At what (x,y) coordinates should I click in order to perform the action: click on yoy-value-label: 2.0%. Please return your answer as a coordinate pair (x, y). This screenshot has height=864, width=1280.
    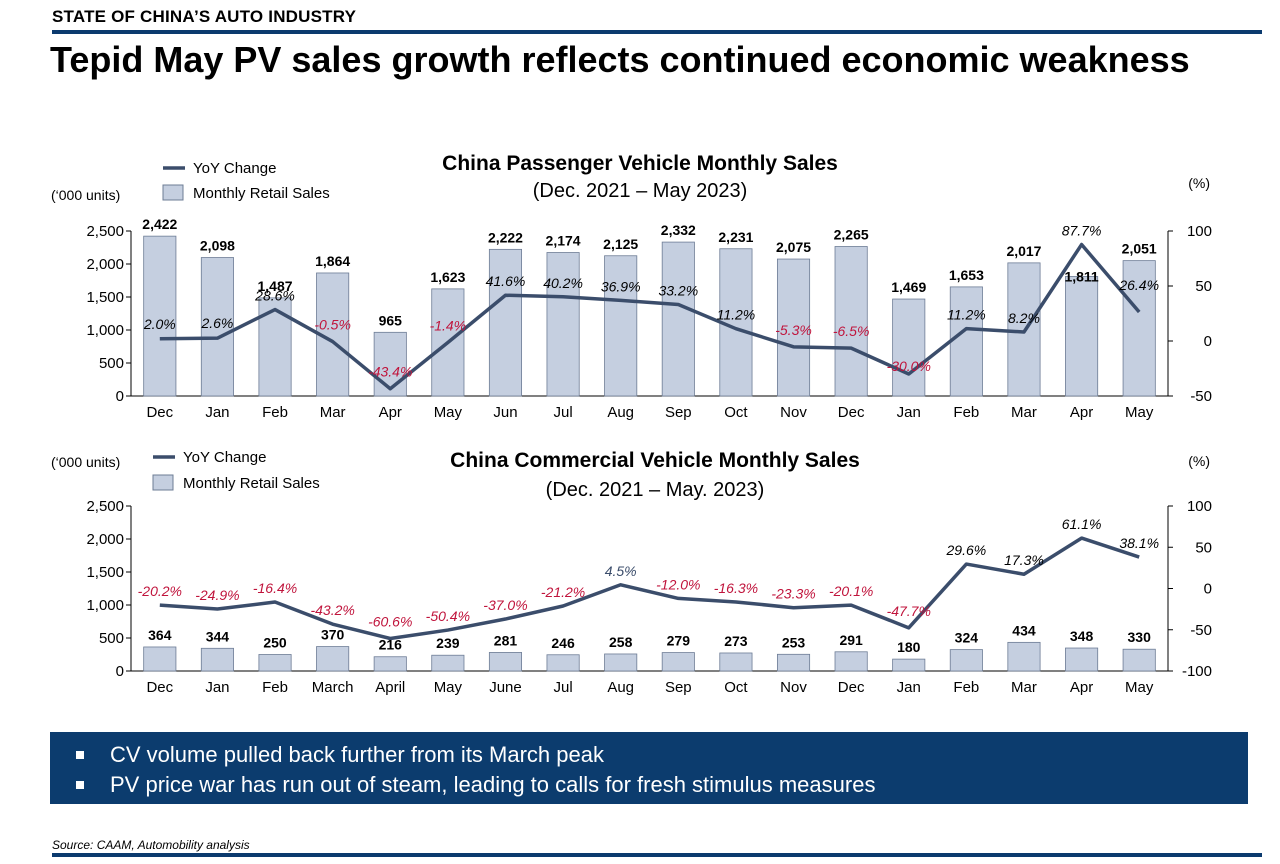
    Looking at the image, I should click on (159, 324).